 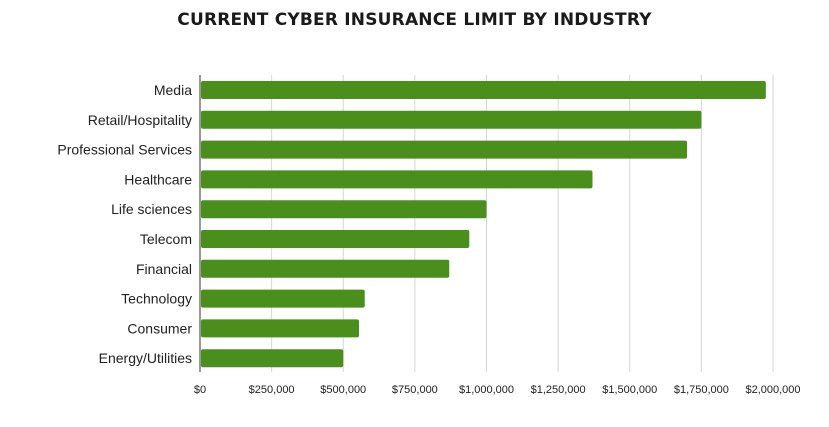 What do you see at coordinates (173, 90) in the screenshot?
I see `category-label: Media` at bounding box center [173, 90].